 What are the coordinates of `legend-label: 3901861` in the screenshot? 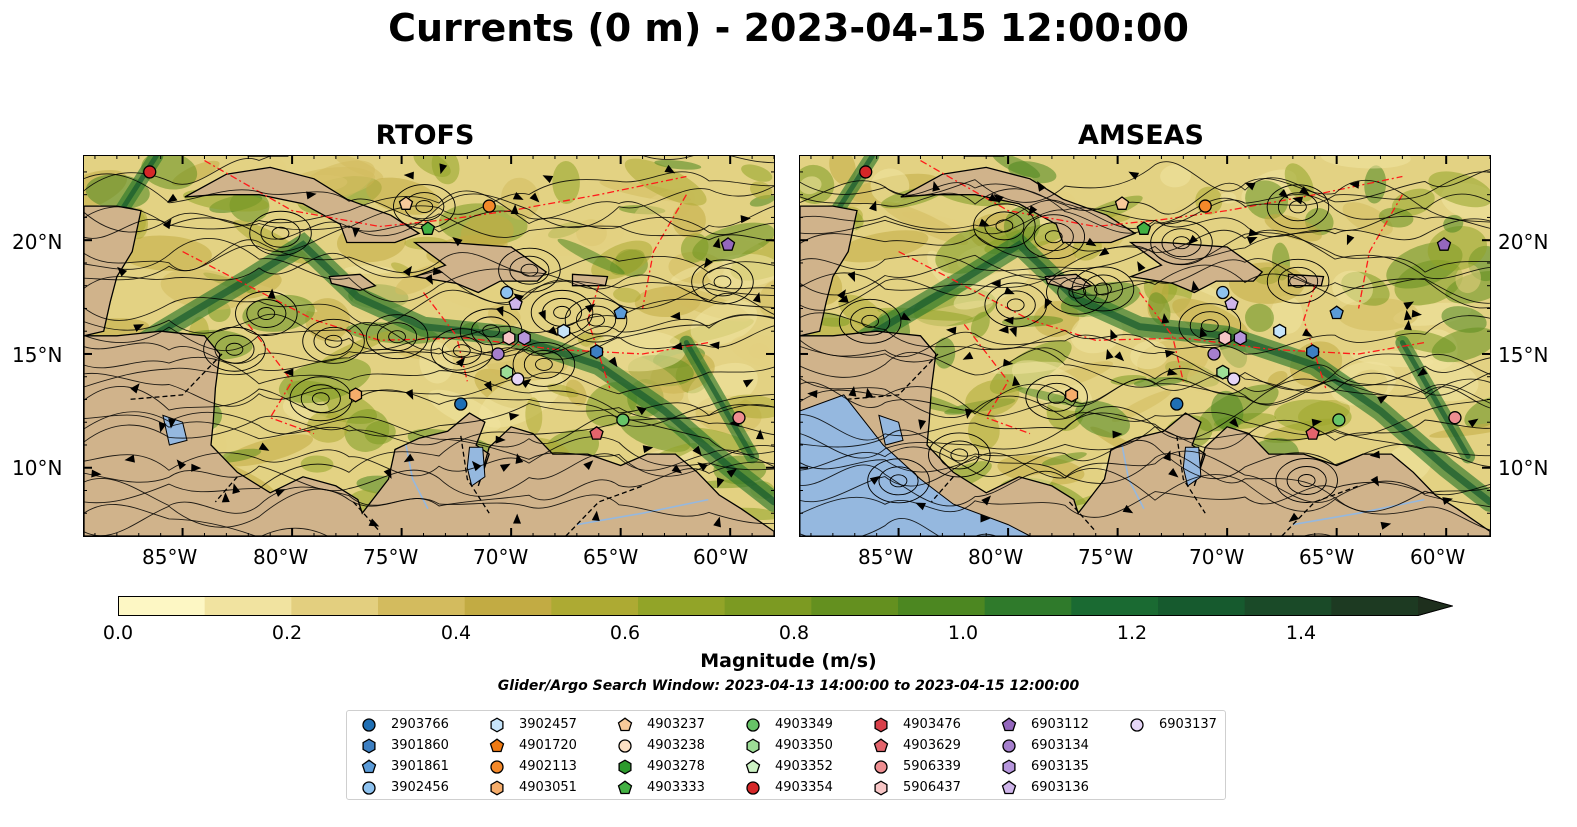 It's located at (420, 766).